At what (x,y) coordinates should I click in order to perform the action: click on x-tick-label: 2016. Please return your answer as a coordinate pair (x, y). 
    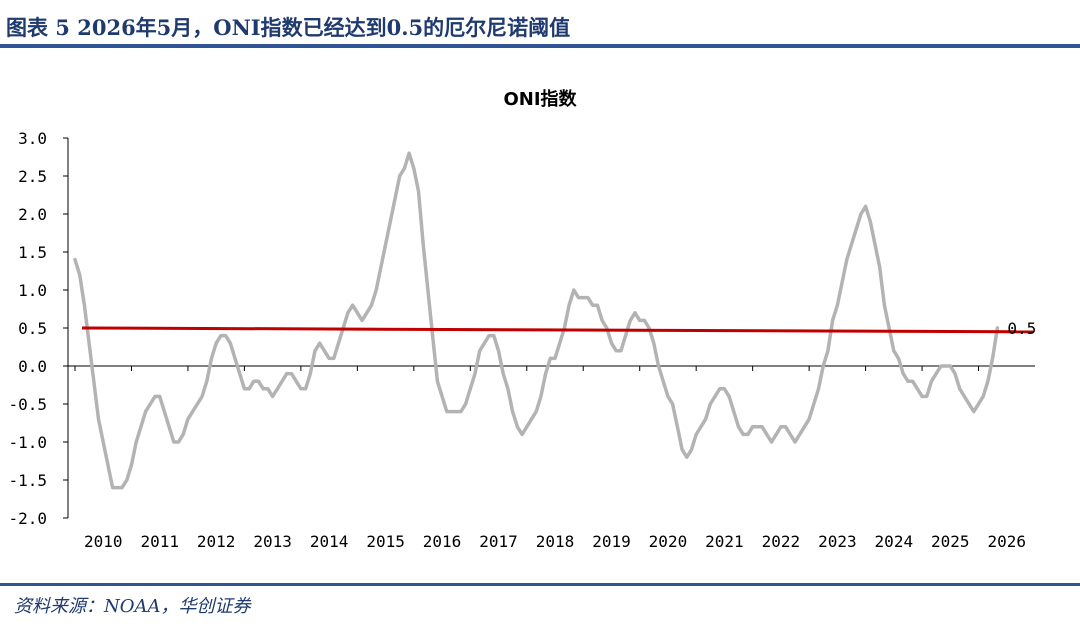
    Looking at the image, I should click on (442, 541).